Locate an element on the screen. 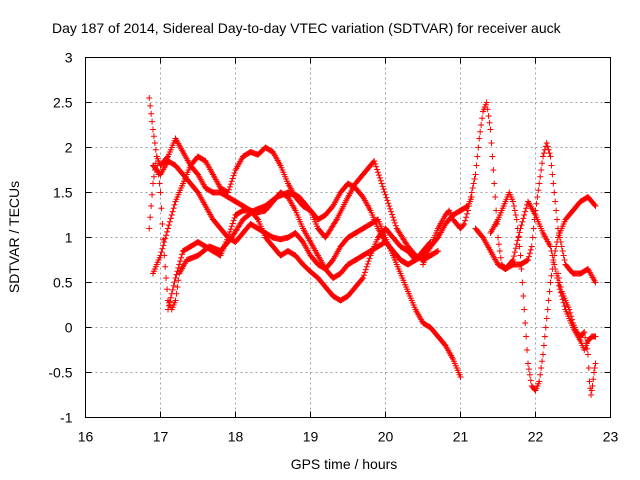 This screenshot has width=640, height=480. x-axis-label: GPS time / hours is located at coordinates (344, 464).